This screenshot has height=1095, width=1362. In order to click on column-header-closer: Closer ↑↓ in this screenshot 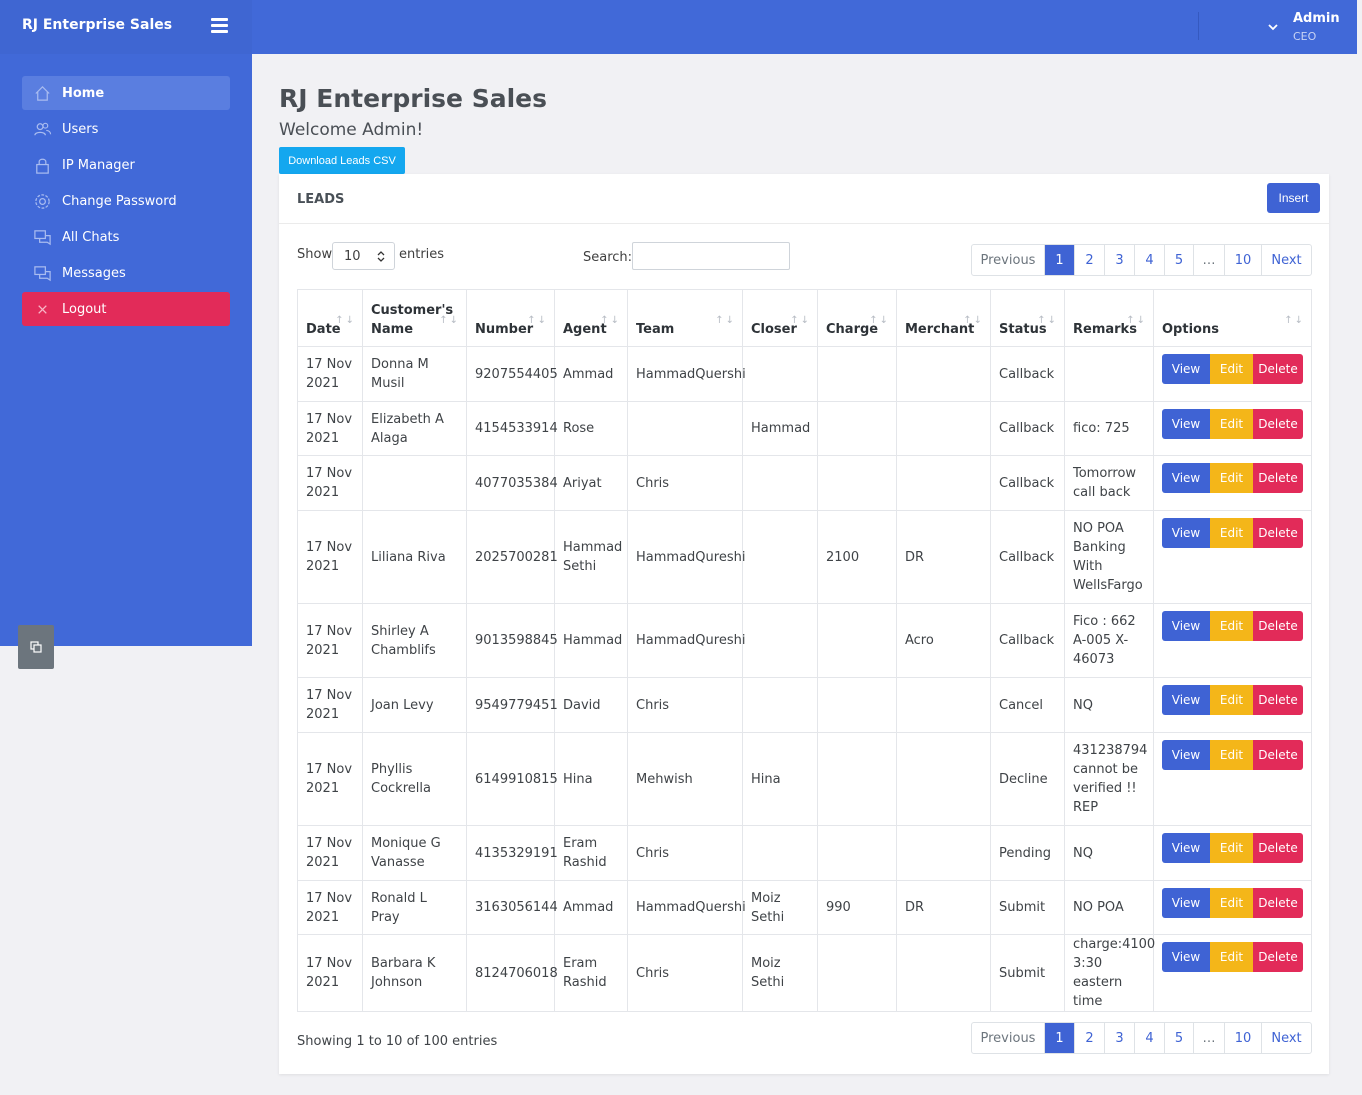, I will do `click(780, 318)`.